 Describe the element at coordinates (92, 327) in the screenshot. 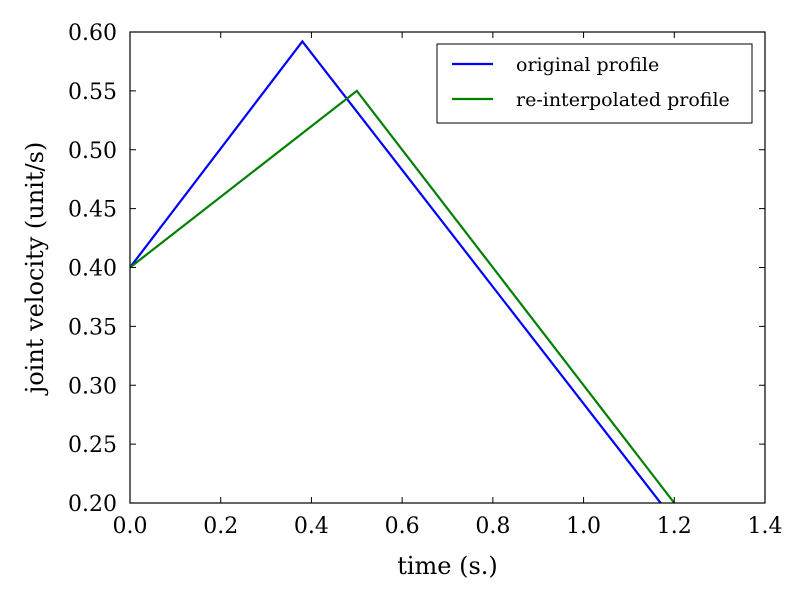

I see `y-tick-label: 0.35` at that location.